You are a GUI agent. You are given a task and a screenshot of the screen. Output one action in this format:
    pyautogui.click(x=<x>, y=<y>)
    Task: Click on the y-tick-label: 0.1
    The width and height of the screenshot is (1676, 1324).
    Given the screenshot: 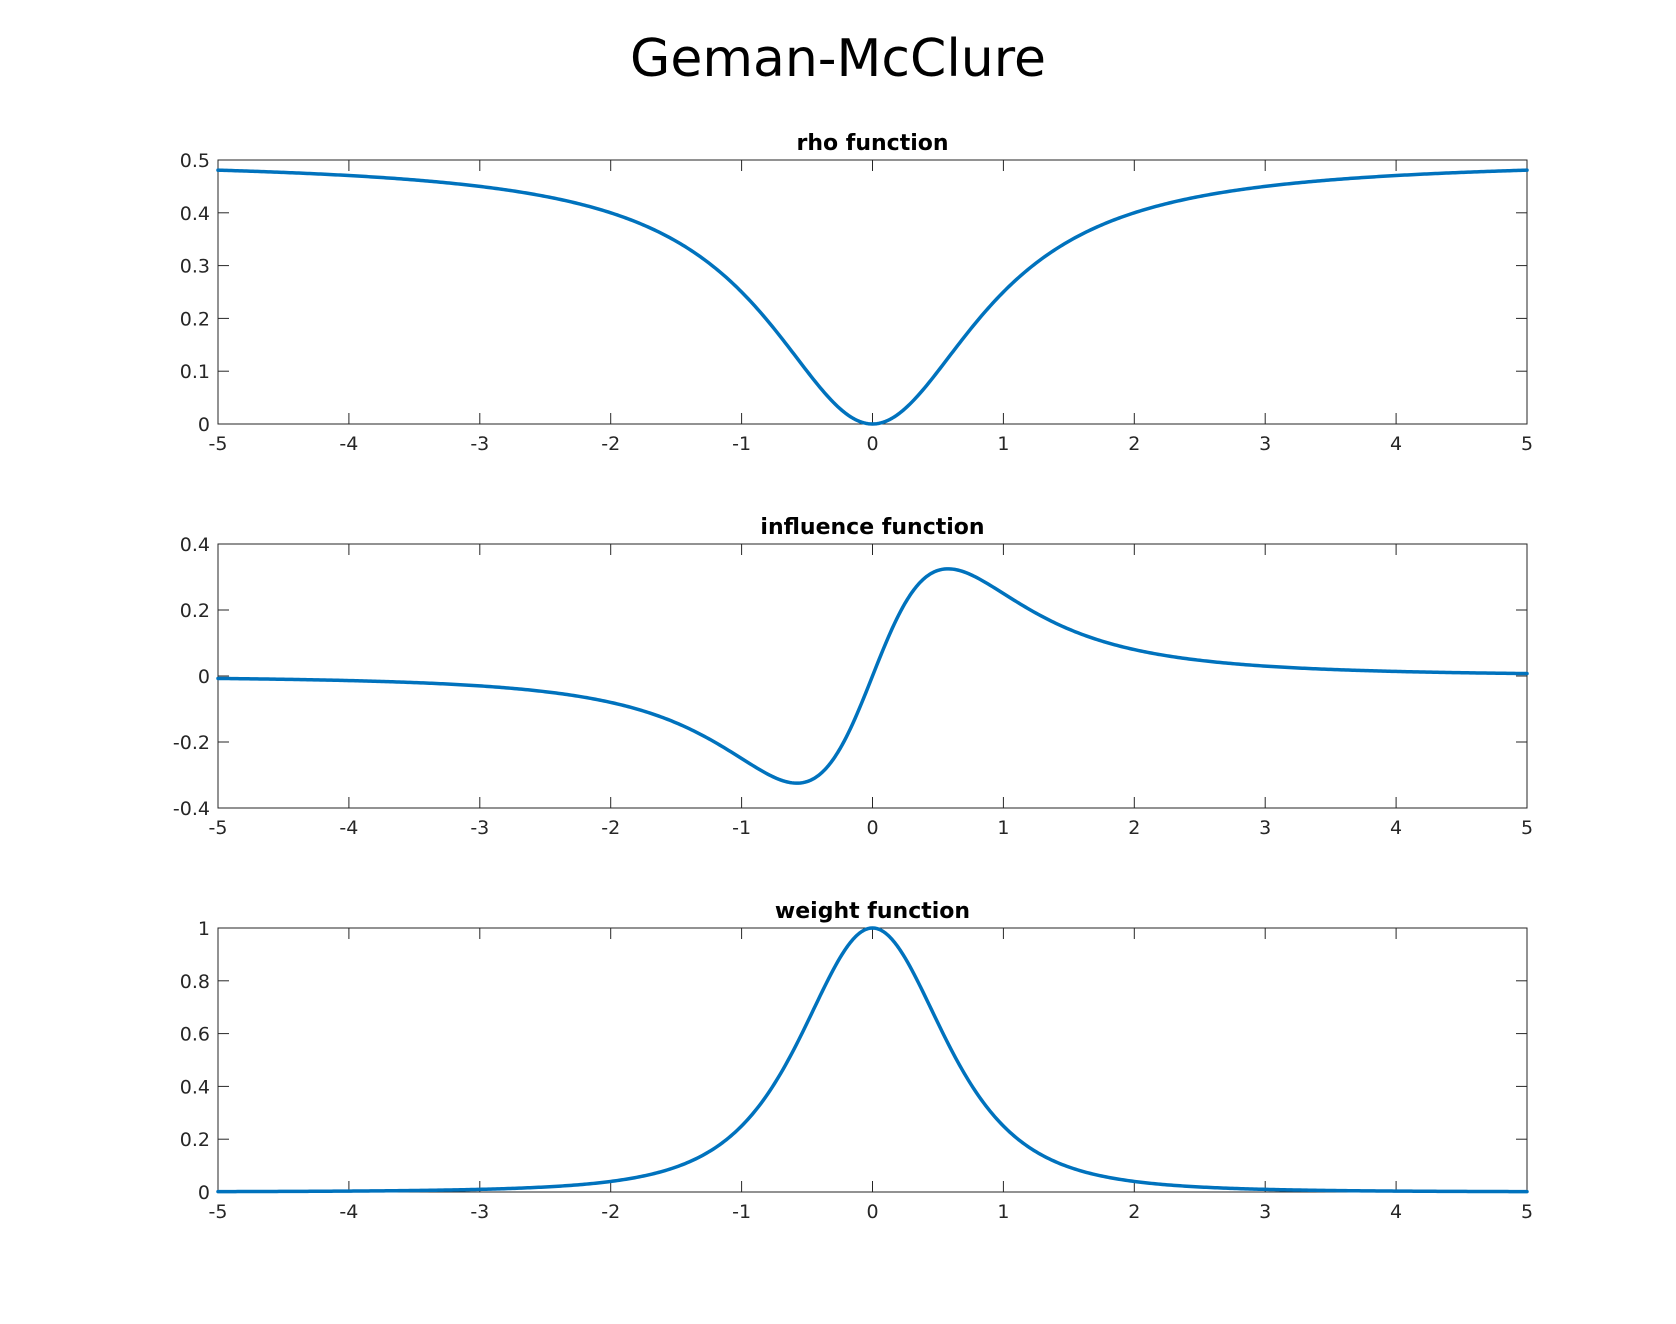 What is the action you would take?
    pyautogui.click(x=195, y=372)
    